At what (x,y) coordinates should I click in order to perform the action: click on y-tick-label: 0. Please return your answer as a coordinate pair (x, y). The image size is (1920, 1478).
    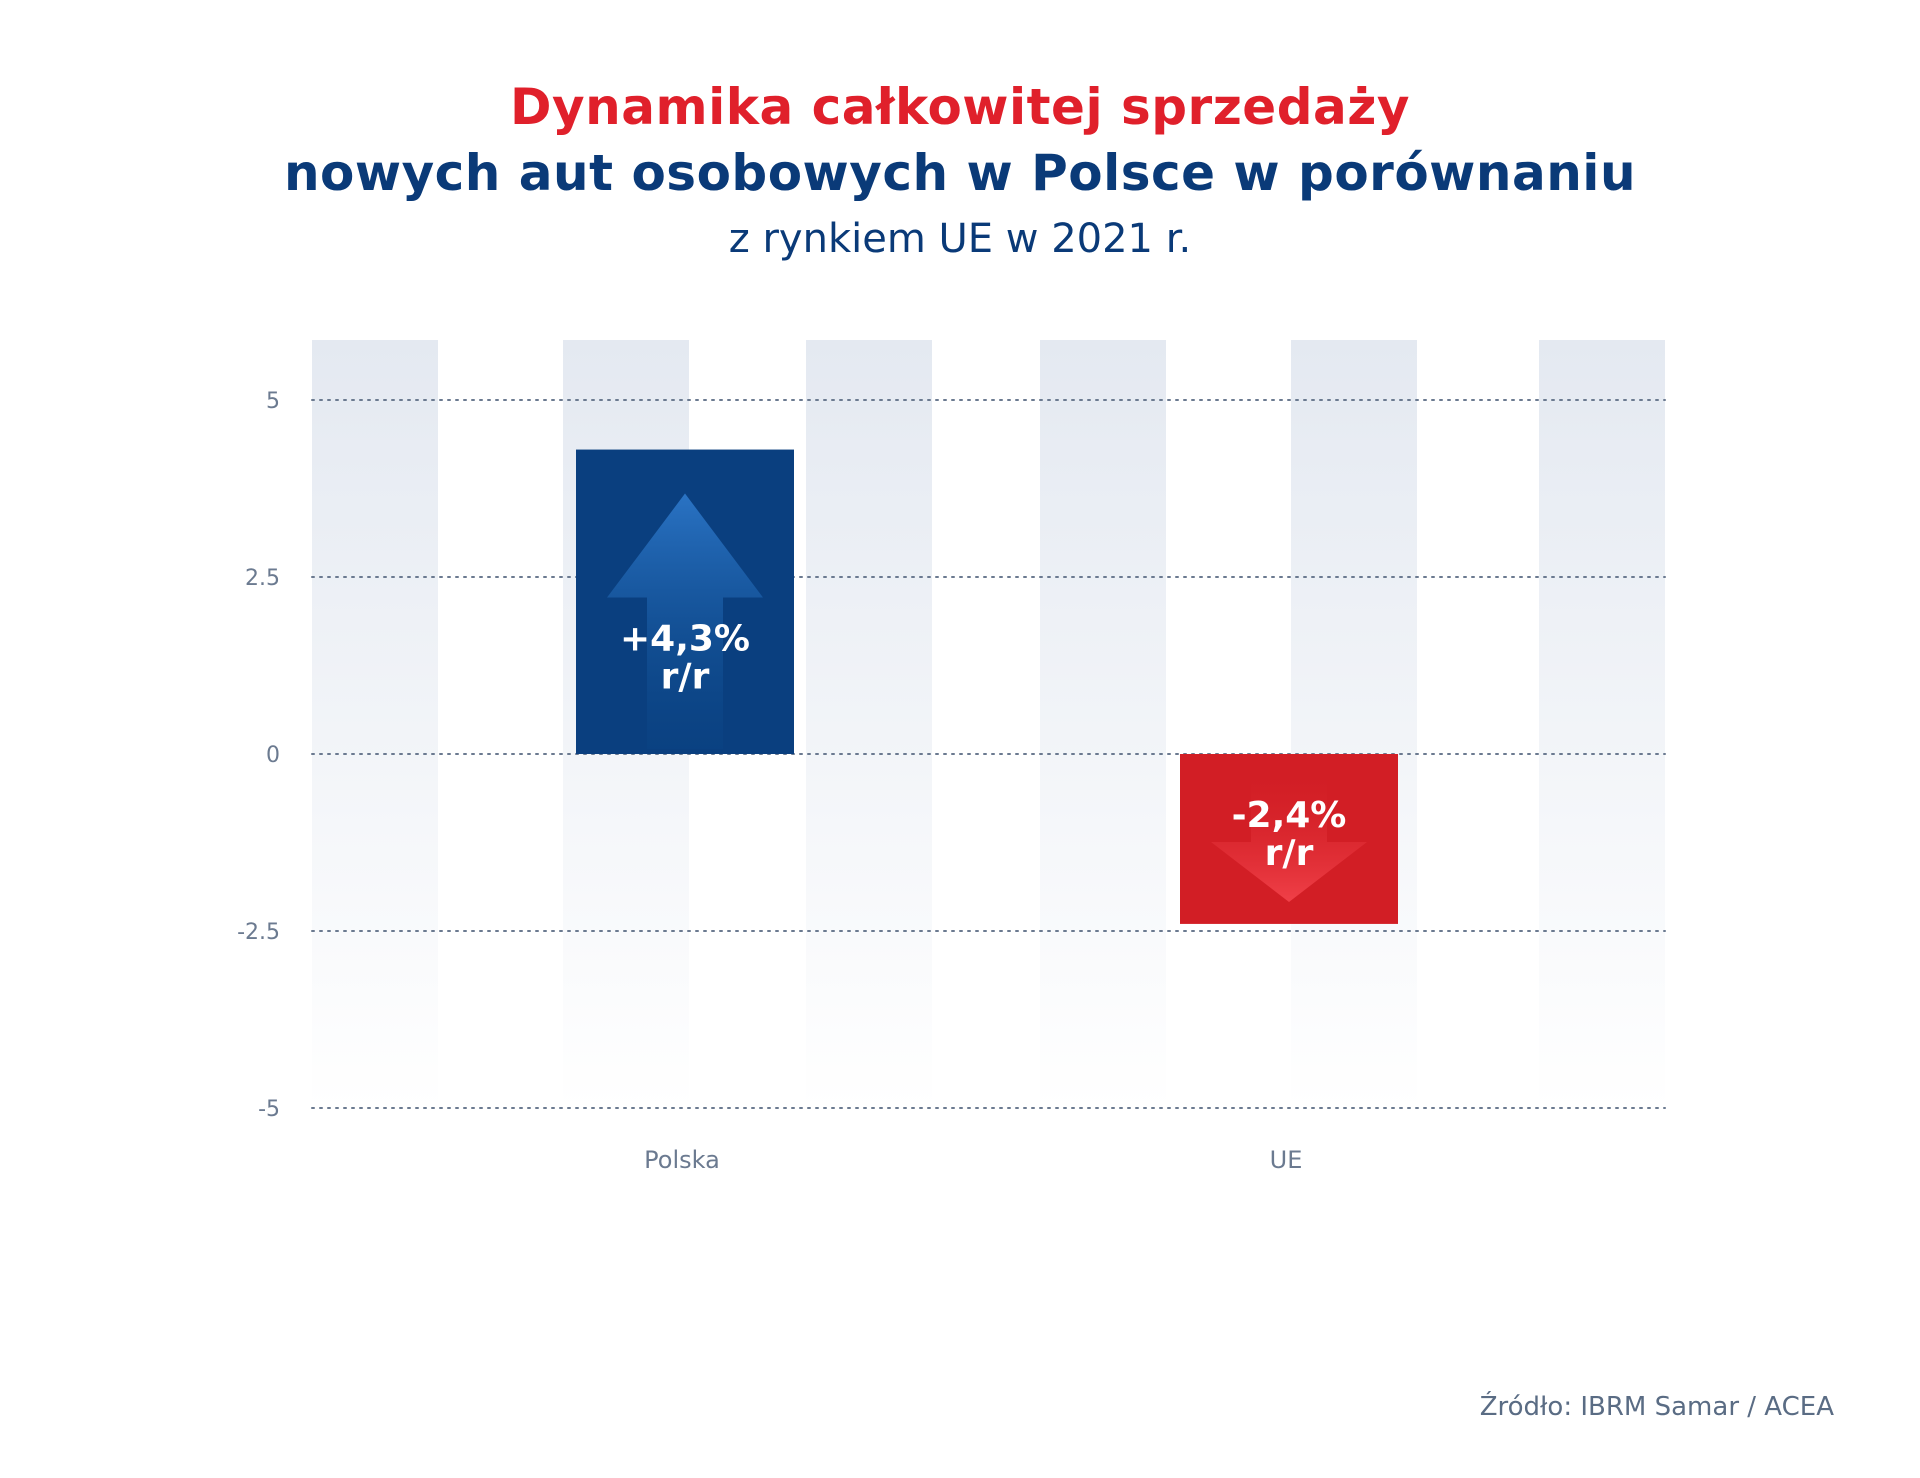
    Looking at the image, I should click on (273, 755).